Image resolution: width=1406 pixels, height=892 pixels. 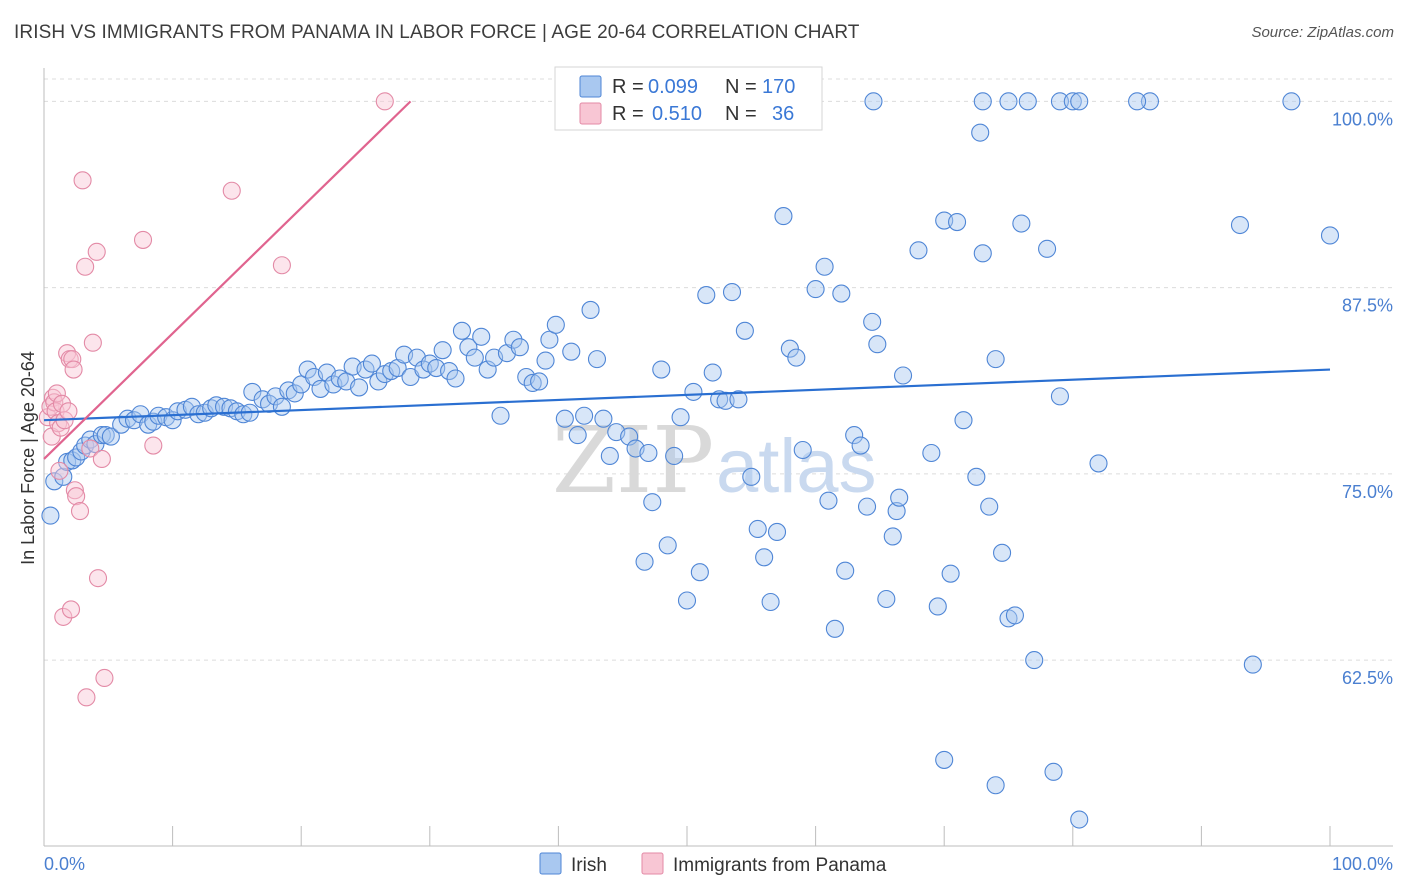 What do you see at coordinates (783, 114) in the screenshot?
I see `legend-n-value-panama: 36` at bounding box center [783, 114].